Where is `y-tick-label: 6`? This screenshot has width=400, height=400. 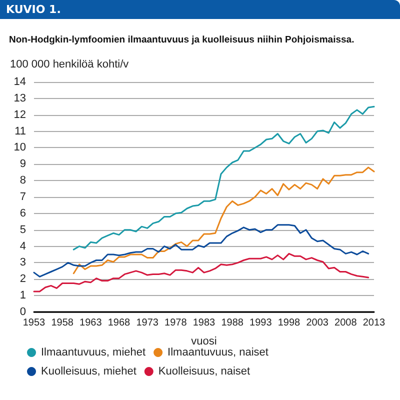 y-tick-label: 6 is located at coordinates (23, 213).